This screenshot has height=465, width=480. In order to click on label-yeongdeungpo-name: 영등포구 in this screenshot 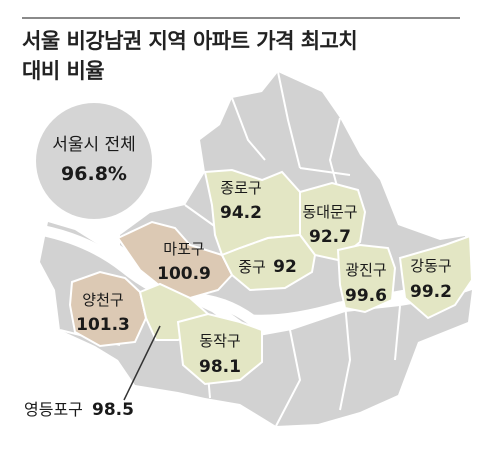, I will do `click(53, 409)`.